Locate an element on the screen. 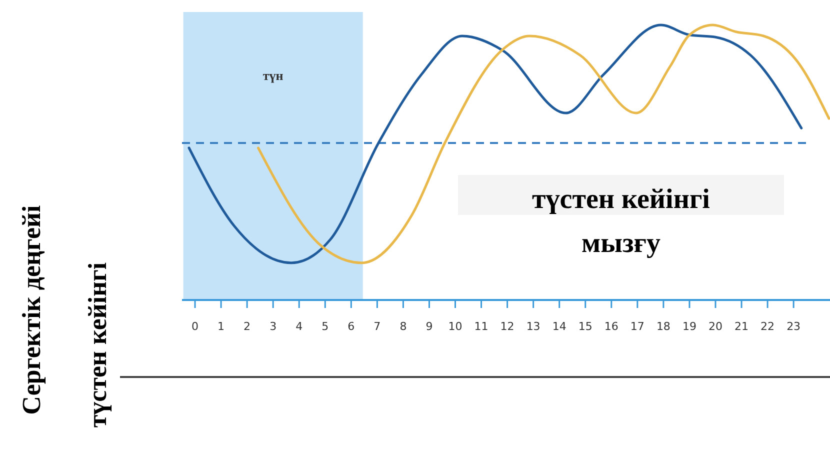  x-tick-label: 12 is located at coordinates (507, 326).